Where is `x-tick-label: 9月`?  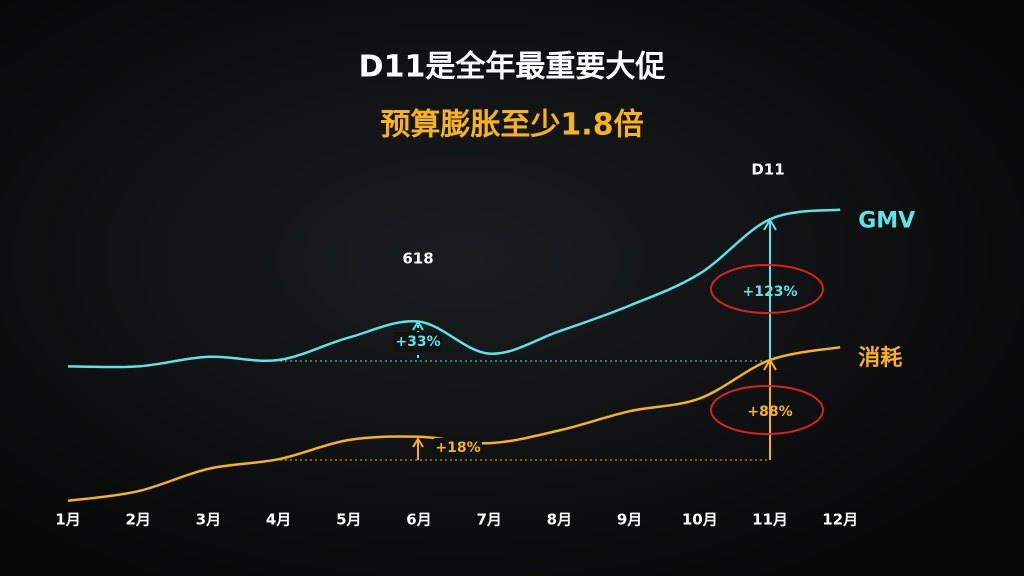
x-tick-label: 9月 is located at coordinates (629, 520).